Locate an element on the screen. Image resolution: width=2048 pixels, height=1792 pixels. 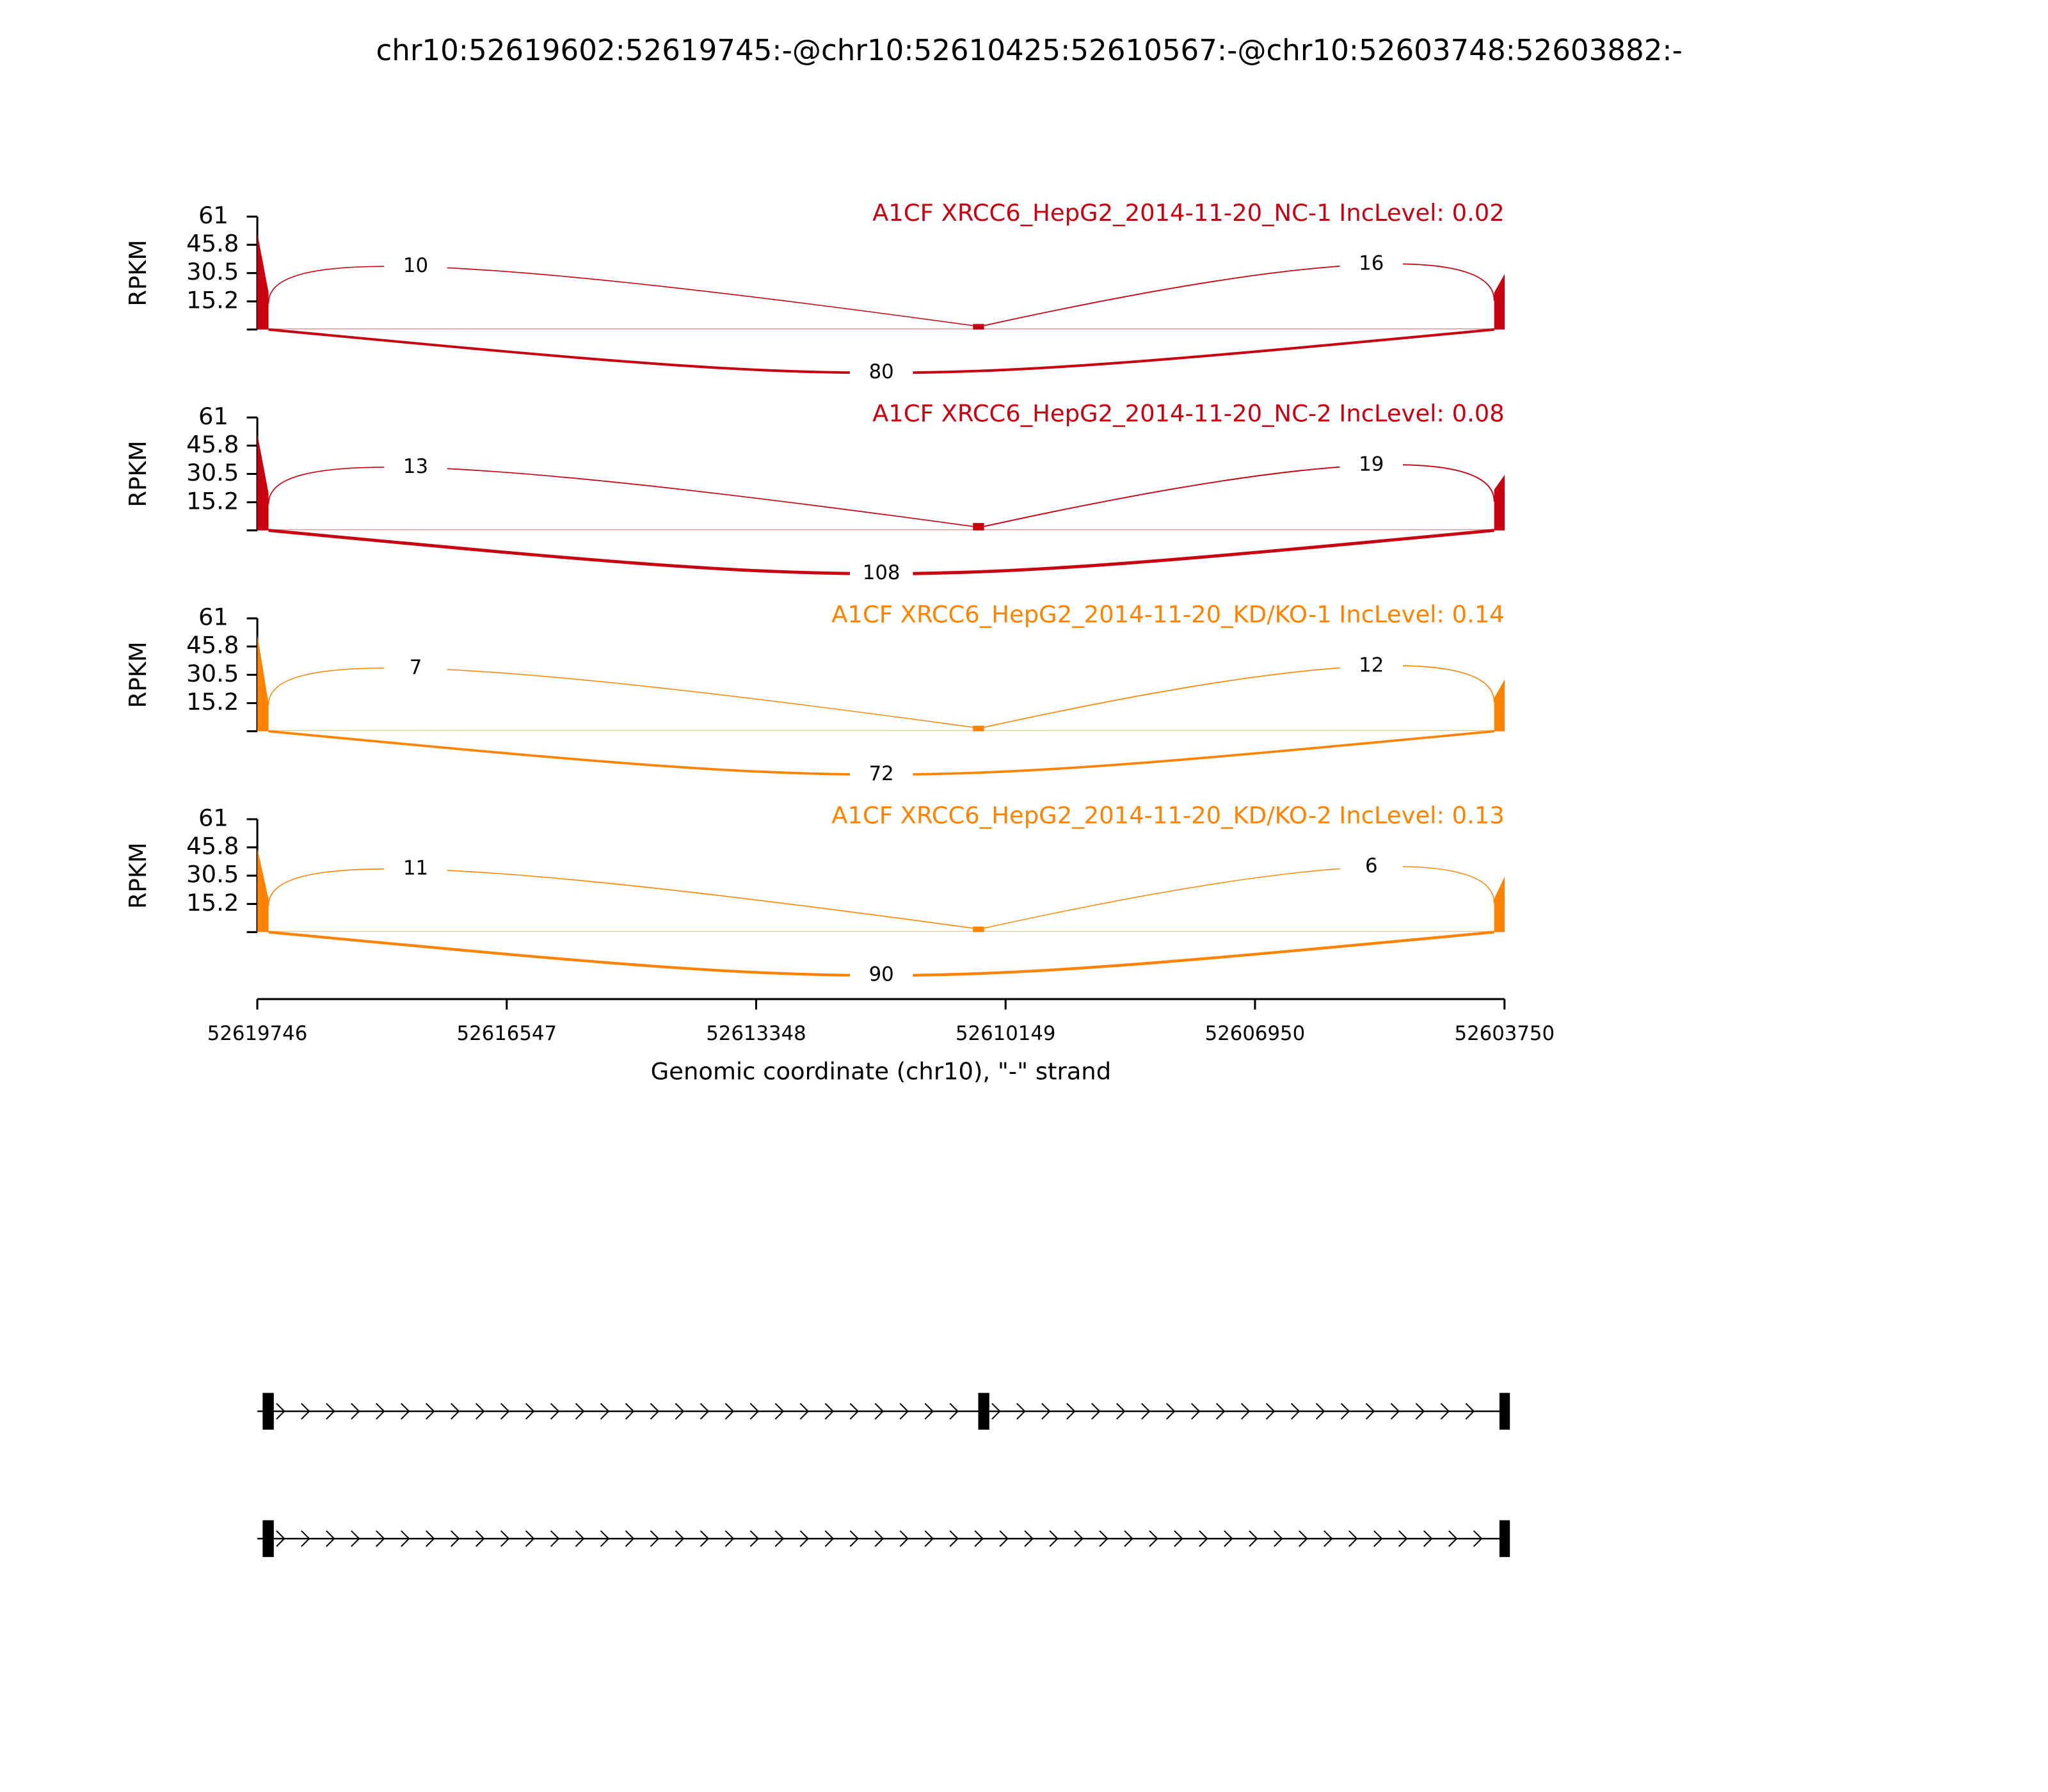
x-tick-label: 52610149 is located at coordinates (1006, 1033).